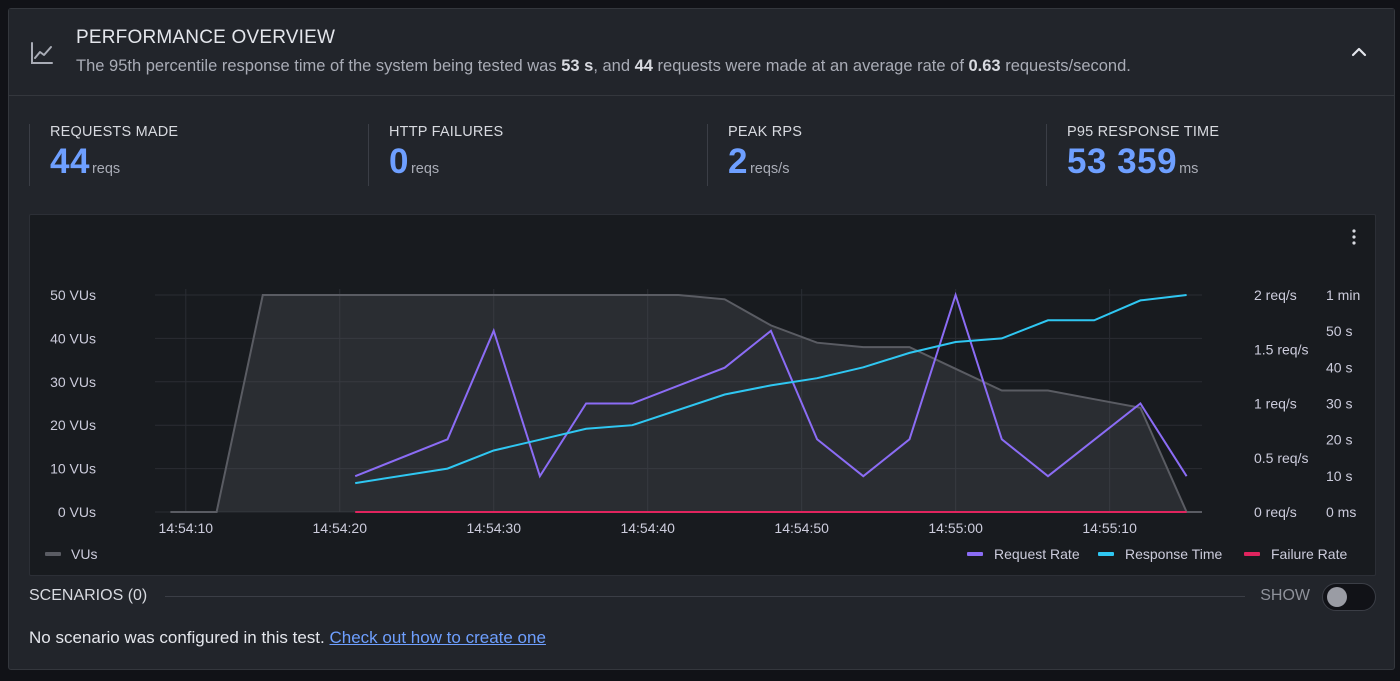 The image size is (1400, 681). I want to click on y-axis-left-tick-label: 20 VUs, so click(73, 425).